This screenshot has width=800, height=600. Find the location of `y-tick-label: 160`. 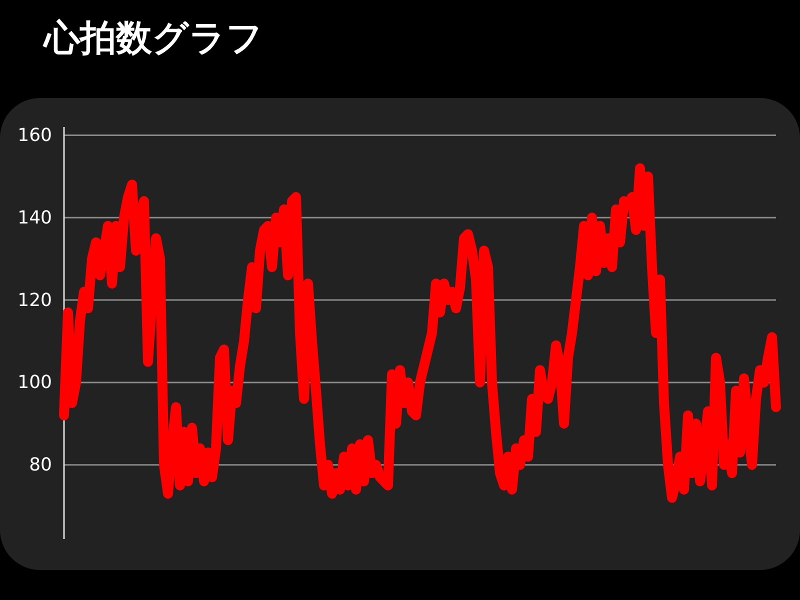

y-tick-label: 160 is located at coordinates (35, 135).